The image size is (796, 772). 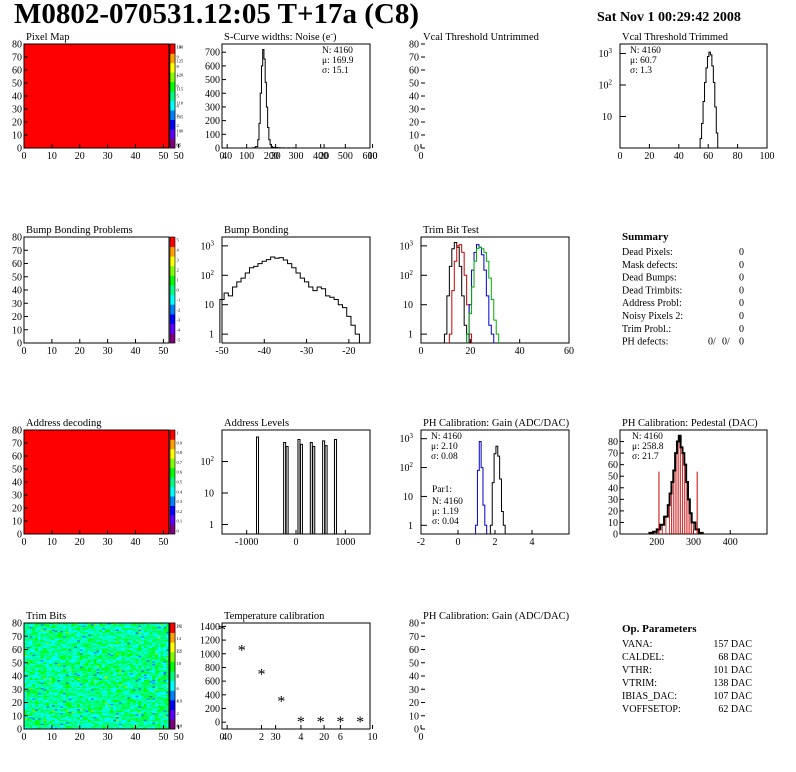 I want to click on y-tick-label: 30, so click(x=17, y=110).